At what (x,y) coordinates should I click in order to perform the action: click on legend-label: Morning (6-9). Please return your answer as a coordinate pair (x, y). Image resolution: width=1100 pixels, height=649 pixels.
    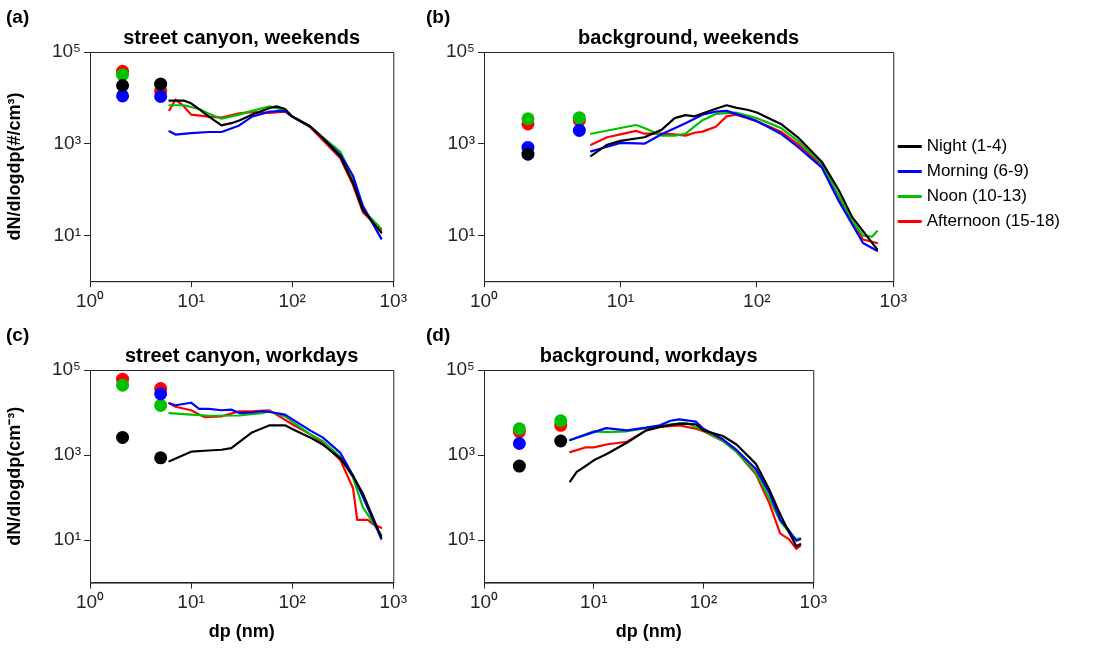
    Looking at the image, I should click on (977, 171).